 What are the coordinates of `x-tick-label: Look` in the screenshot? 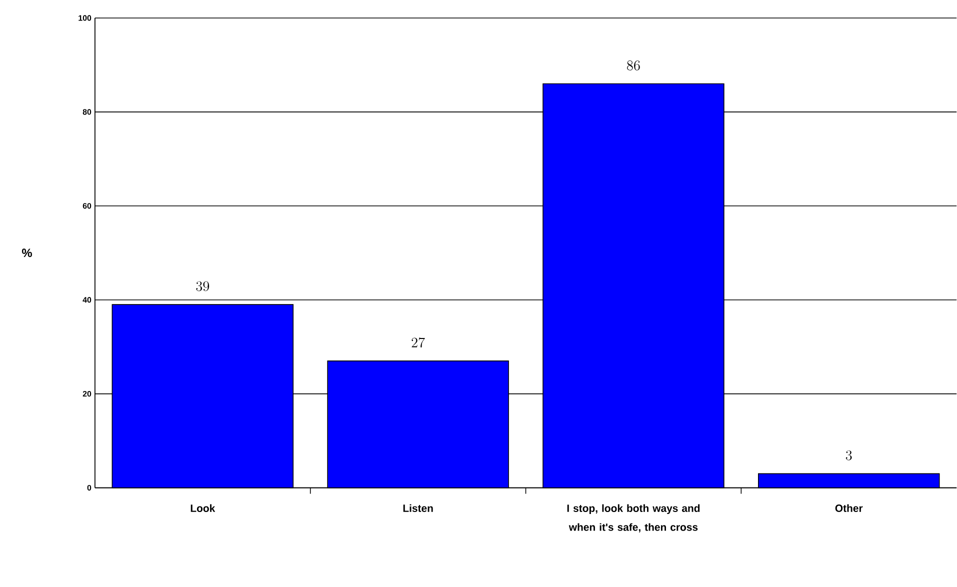 It's located at (203, 508).